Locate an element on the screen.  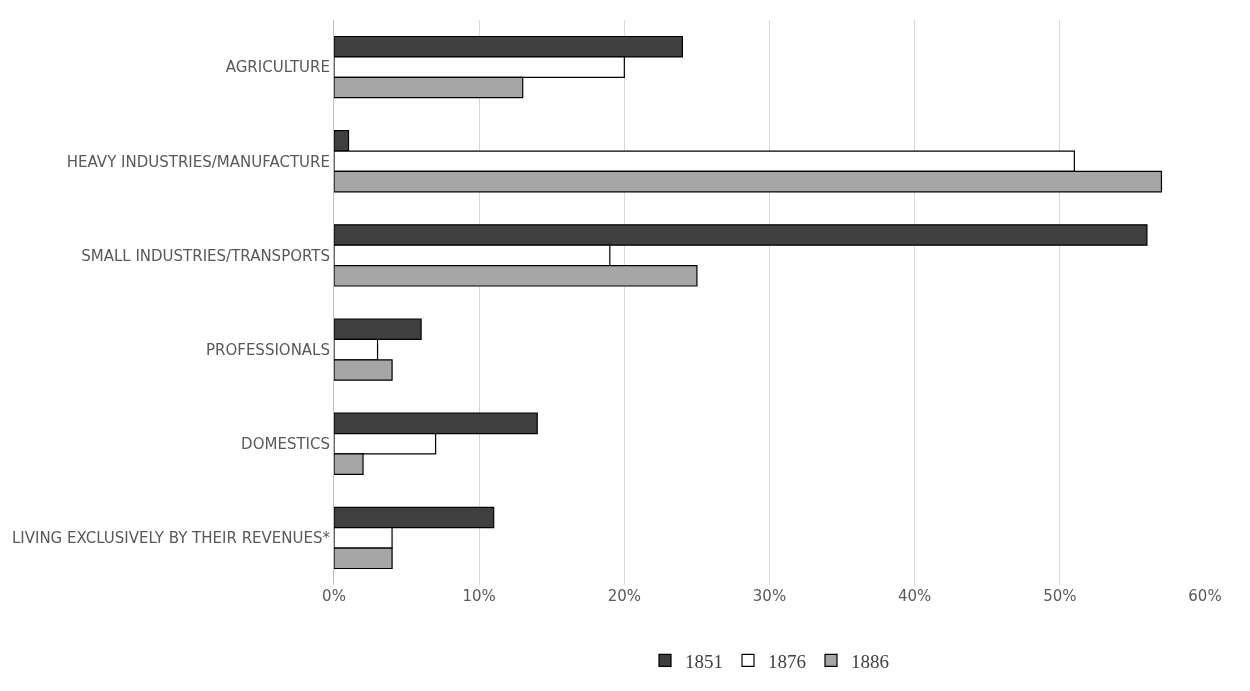
legend-label: 1886 is located at coordinates (870, 661).